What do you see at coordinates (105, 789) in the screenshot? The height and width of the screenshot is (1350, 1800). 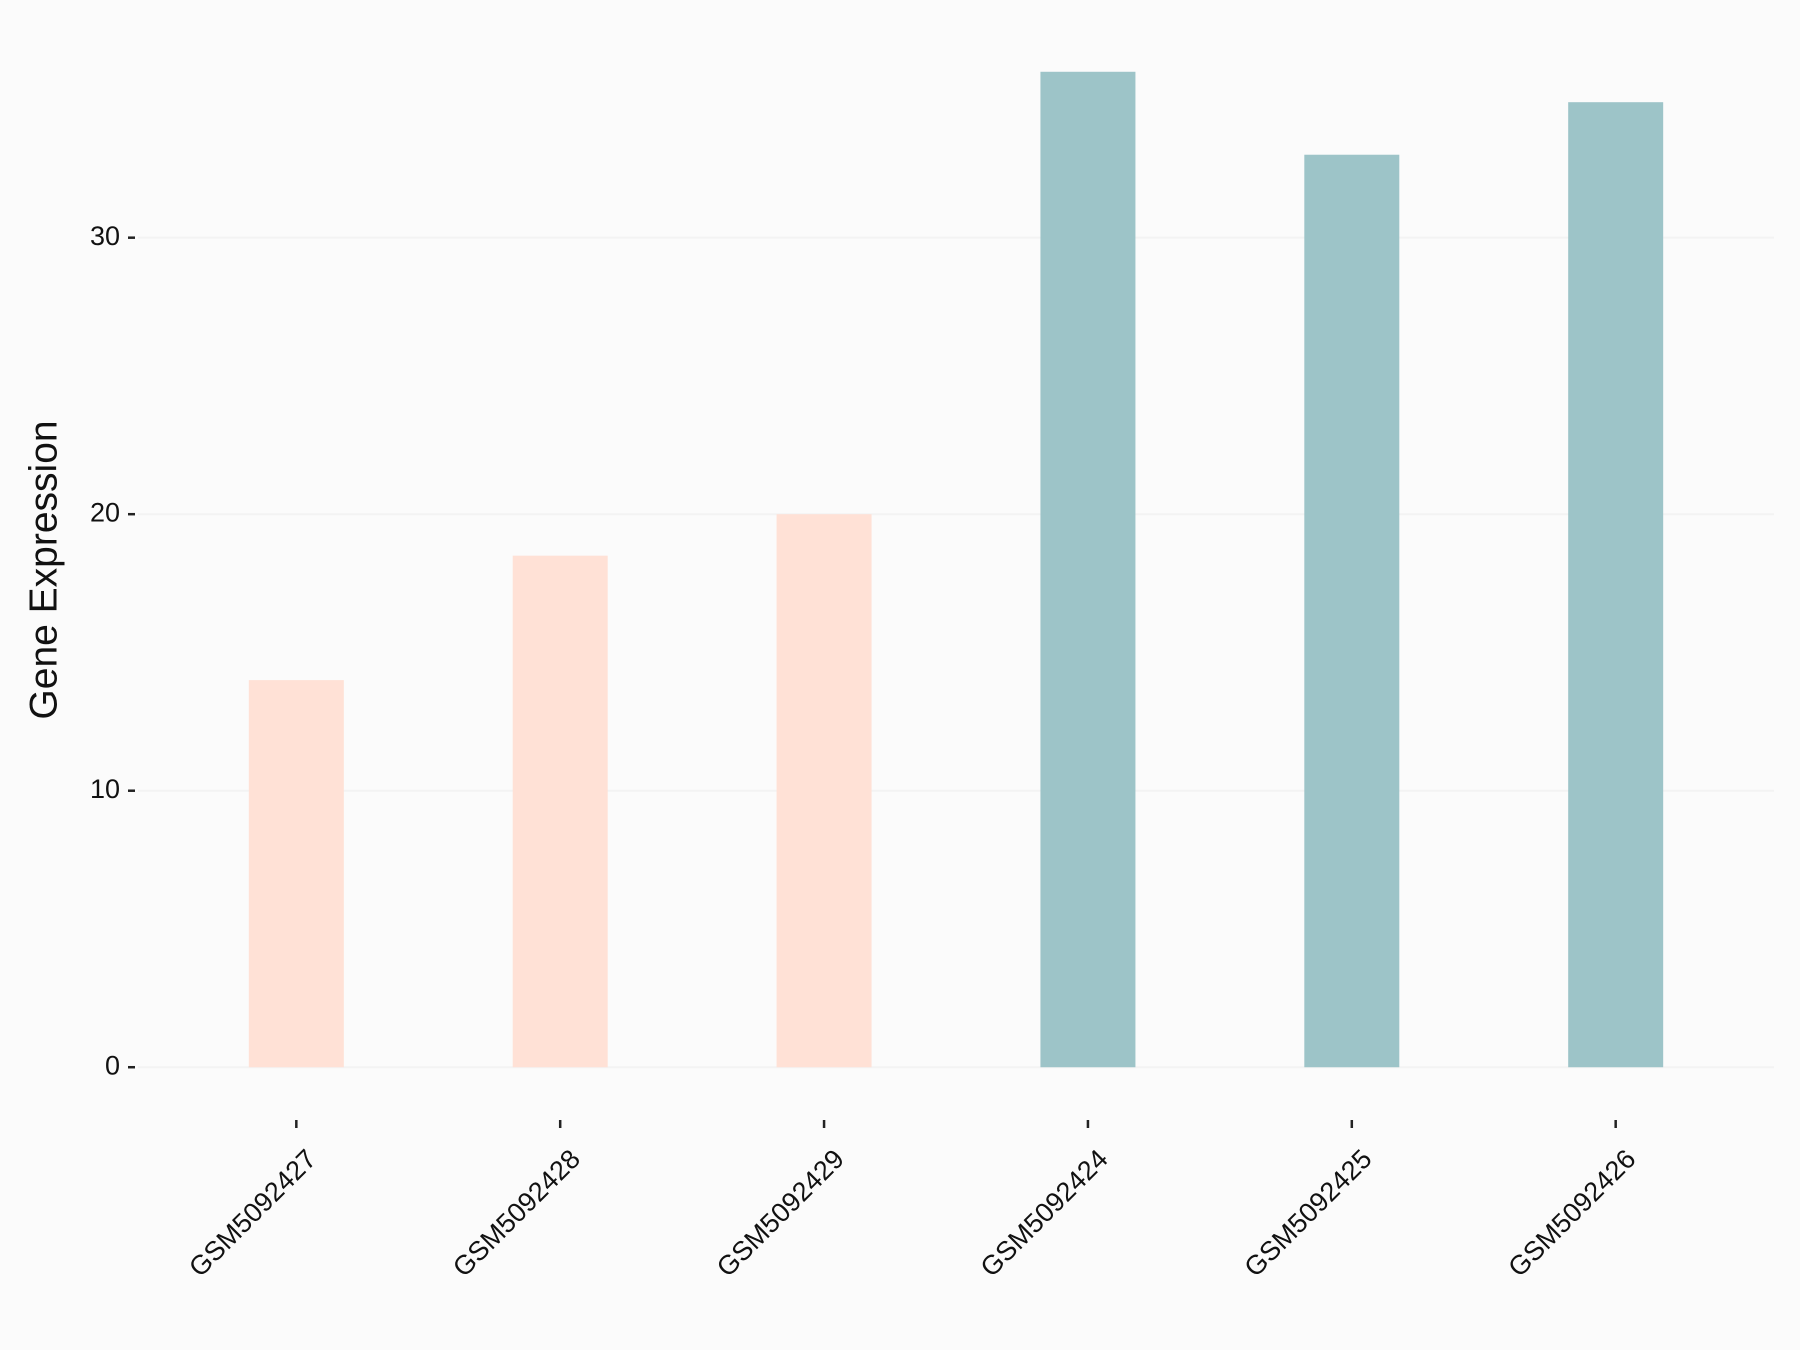 I see `y-tick-label: 10` at bounding box center [105, 789].